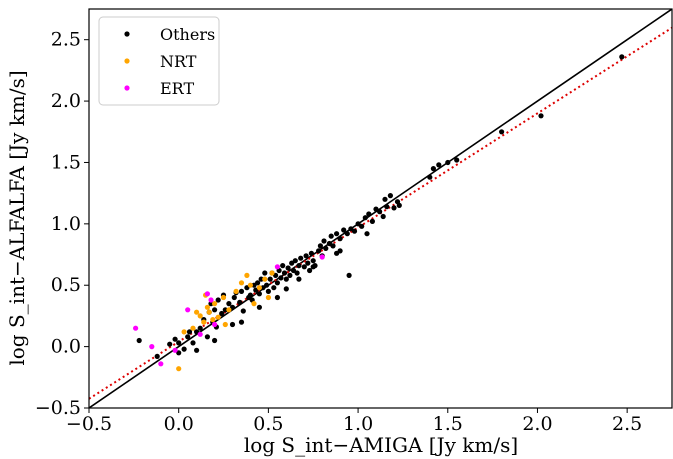 Image resolution: width=673 pixels, height=459 pixels. I want to click on x-tick-label: 1.5, so click(448, 424).